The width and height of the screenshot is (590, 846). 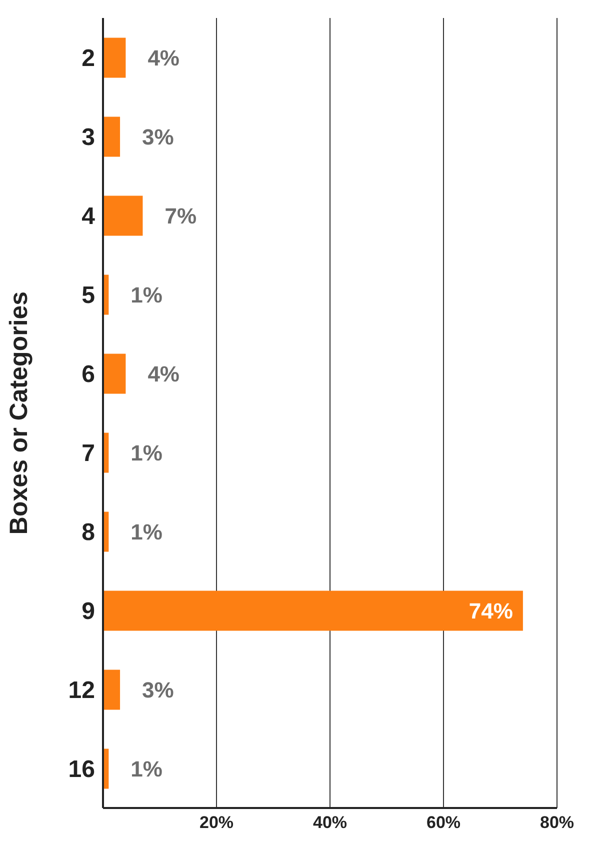 What do you see at coordinates (88, 532) in the screenshot?
I see `y-tick-label: 8` at bounding box center [88, 532].